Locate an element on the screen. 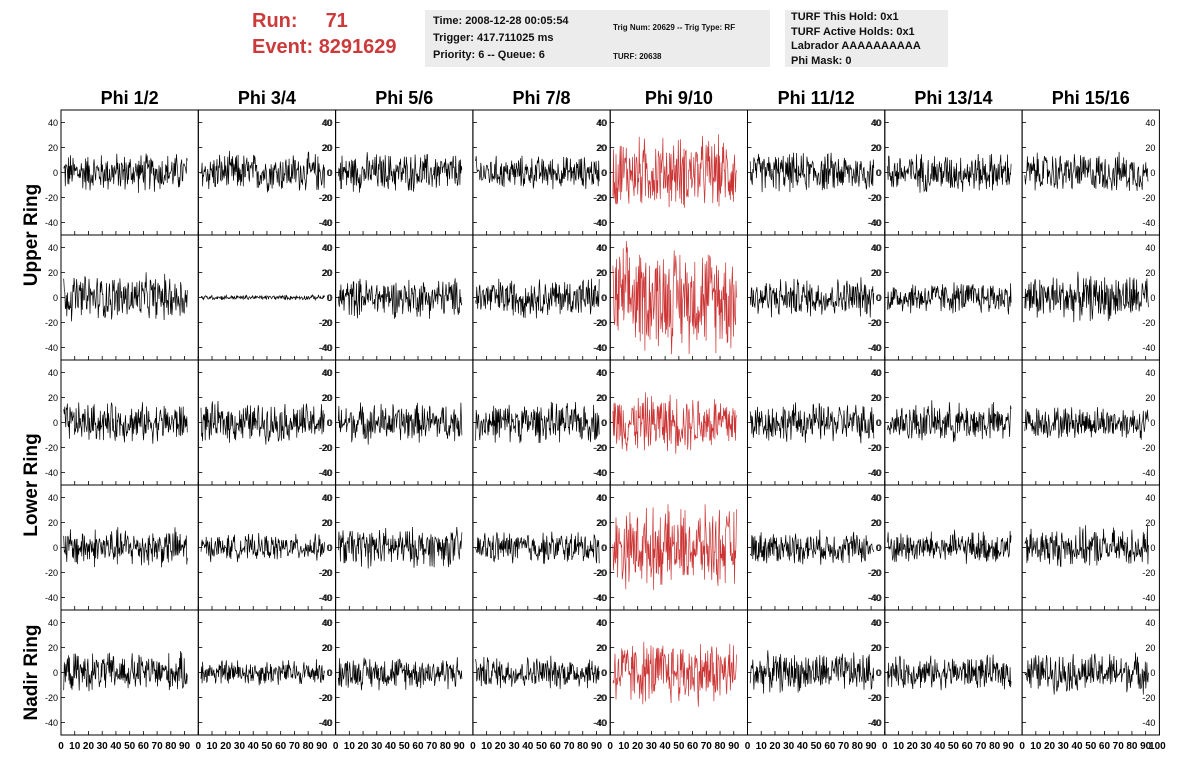 This screenshot has height=772, width=1196. run-value: 71 is located at coordinates (336, 21).